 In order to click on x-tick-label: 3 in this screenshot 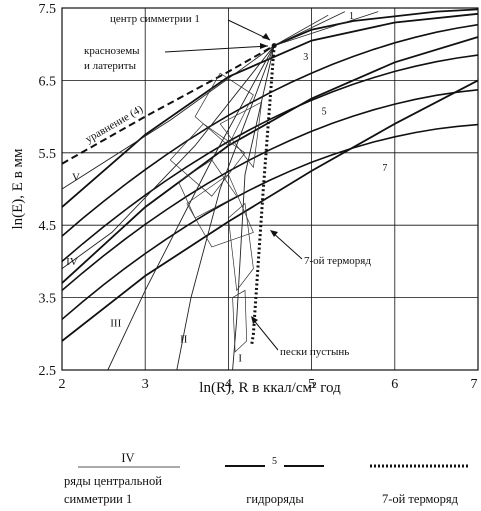, I will do `click(145, 384)`.